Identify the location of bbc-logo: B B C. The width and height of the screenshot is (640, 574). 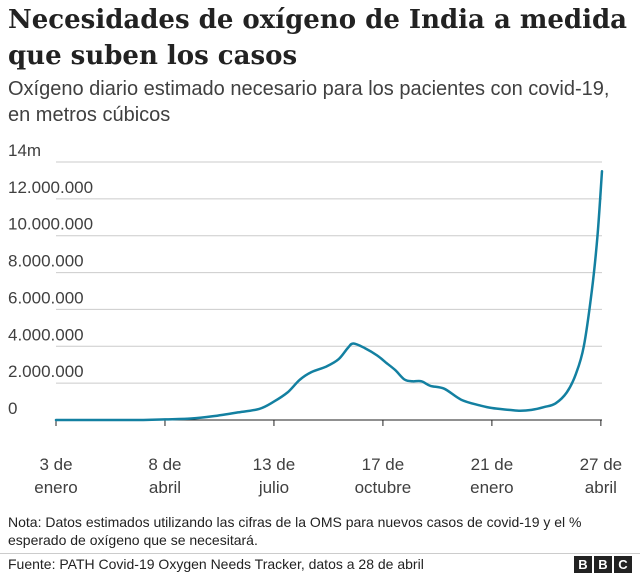
(603, 564).